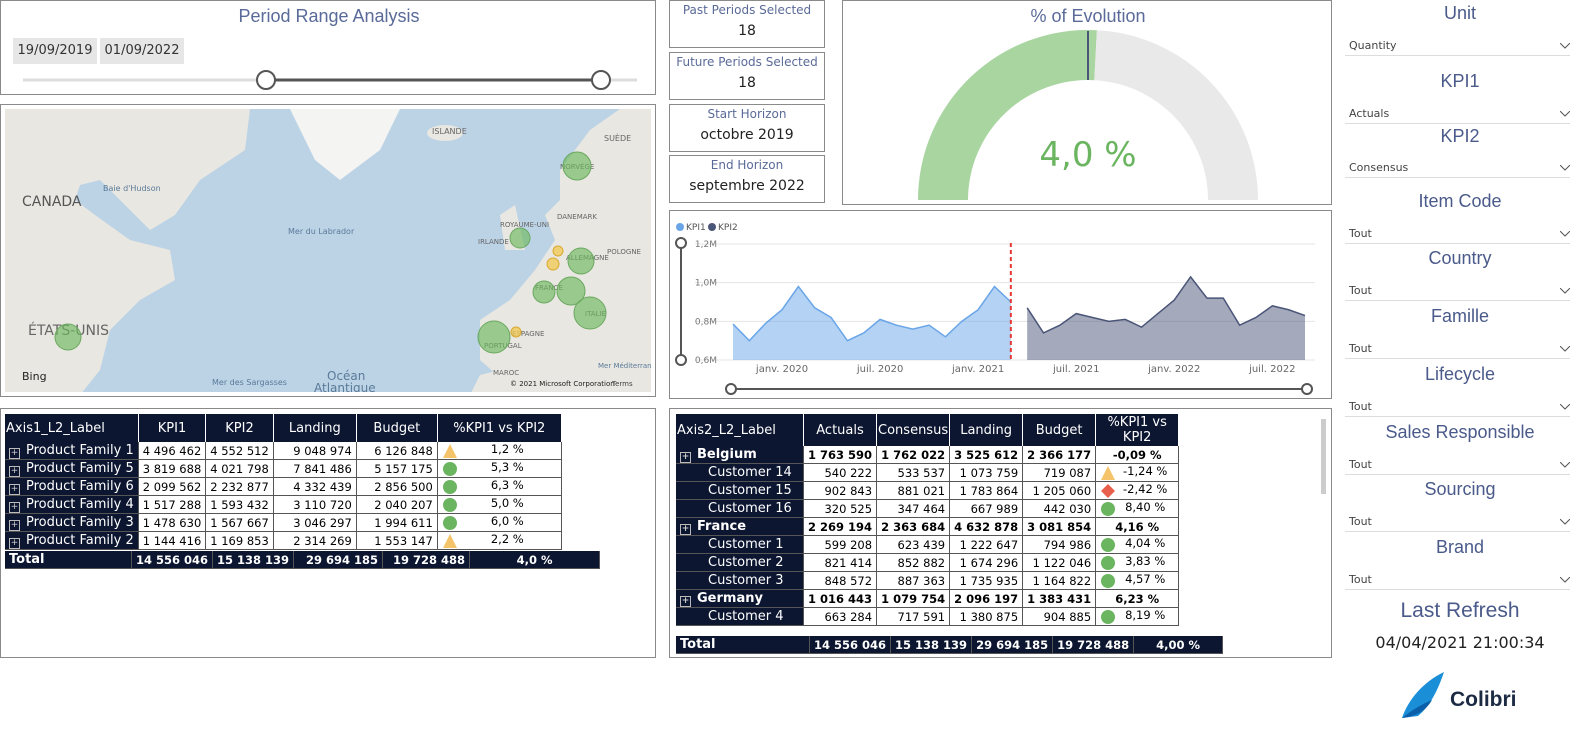 The width and height of the screenshot is (1595, 733). What do you see at coordinates (1088, 16) in the screenshot?
I see `gauge-title: % of Evolution` at bounding box center [1088, 16].